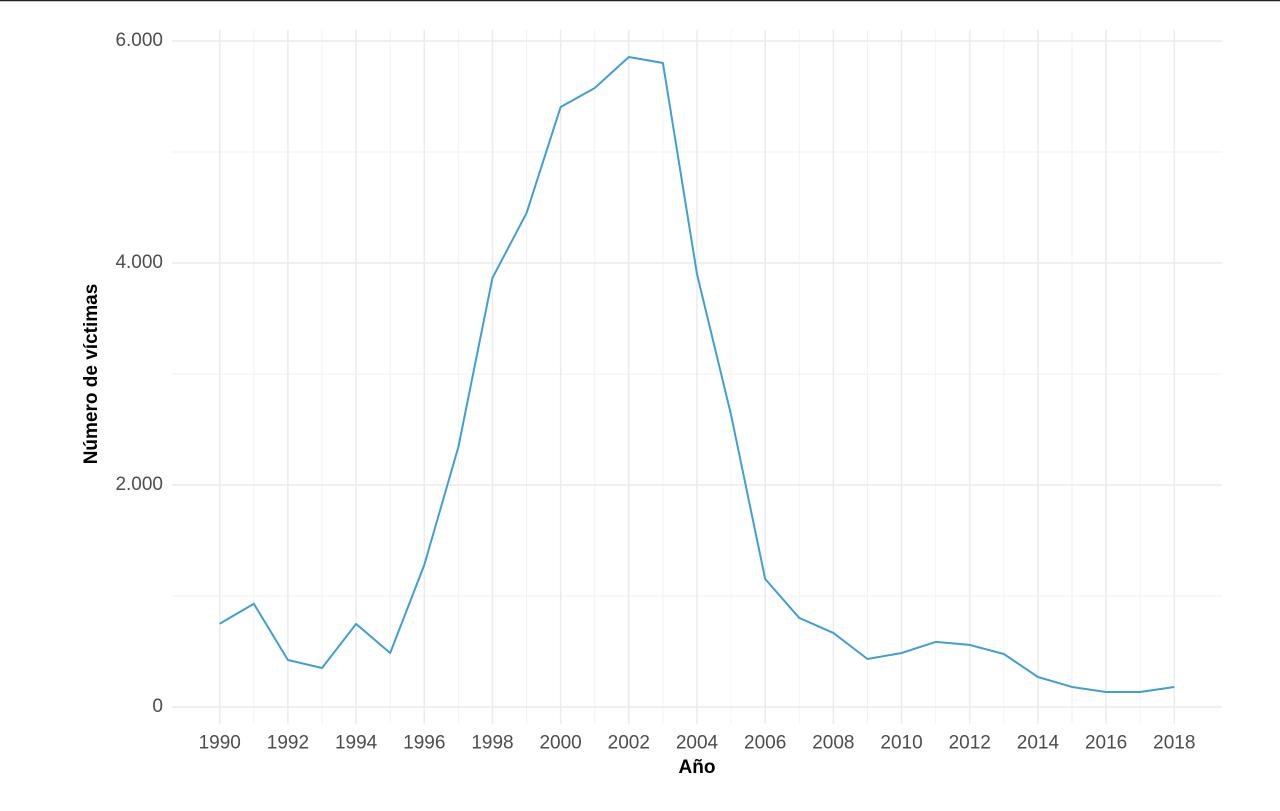  I want to click on x-tick-label: 2000, so click(560, 743).